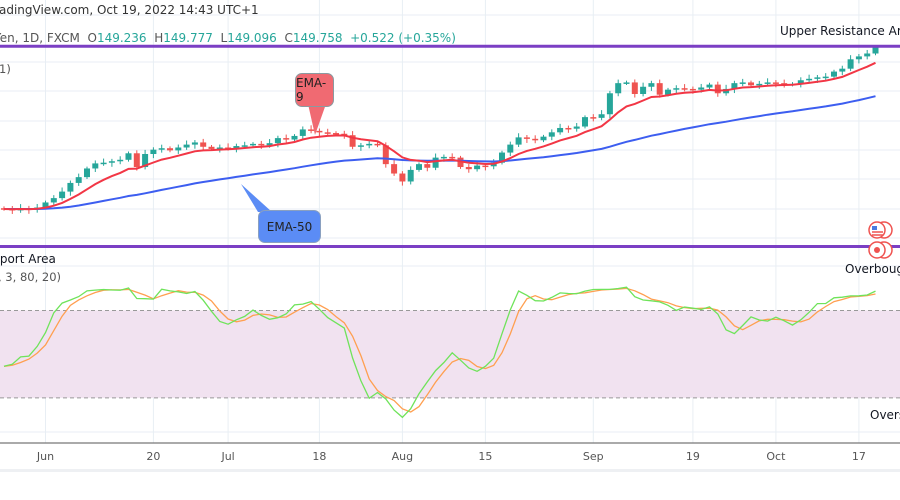 The height and width of the screenshot is (500, 900). I want to click on ema-50-callout-pointer, so click(256, 198).